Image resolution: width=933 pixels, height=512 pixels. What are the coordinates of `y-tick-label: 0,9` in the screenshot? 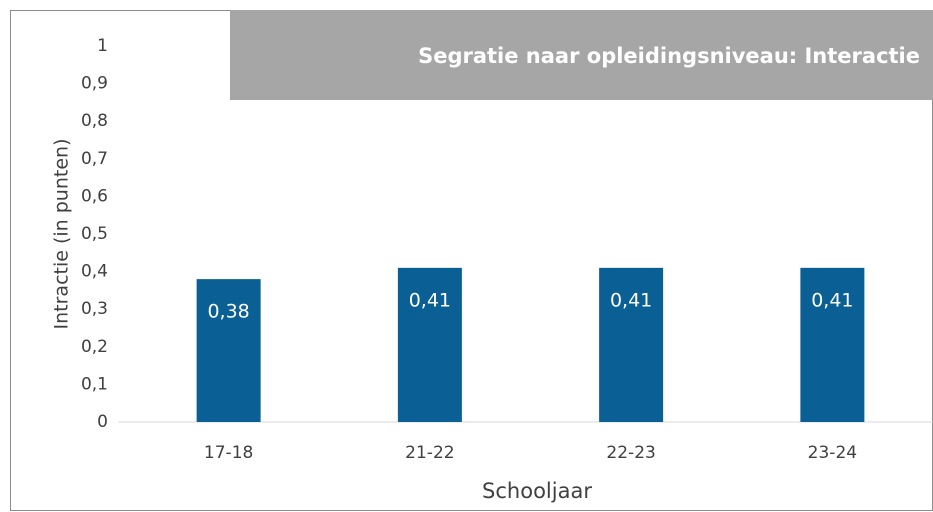 It's located at (94, 84).